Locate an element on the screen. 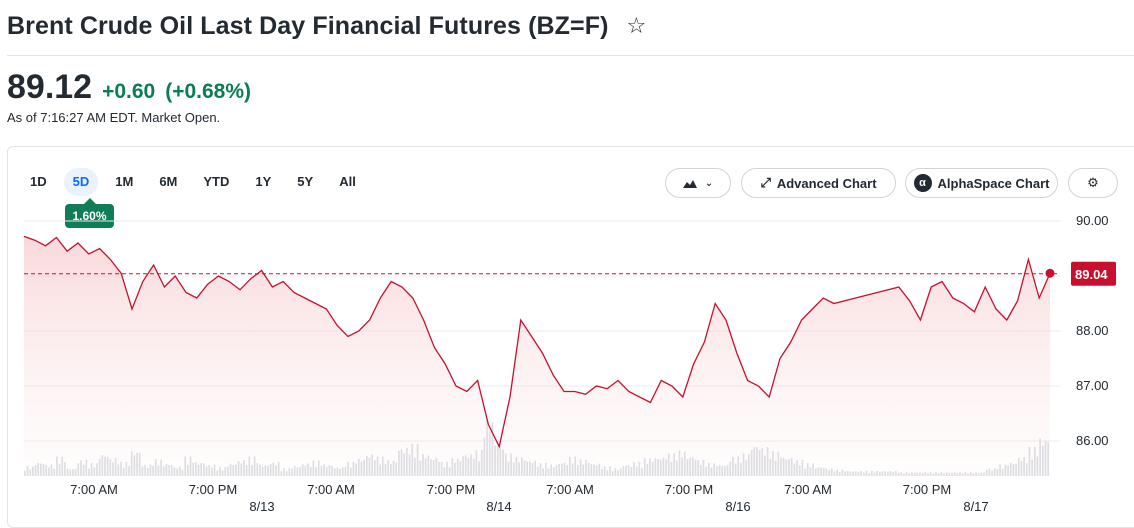 Image resolution: width=1134 pixels, height=528 pixels. price-change-percent: (+0.68%) is located at coordinates (208, 91).